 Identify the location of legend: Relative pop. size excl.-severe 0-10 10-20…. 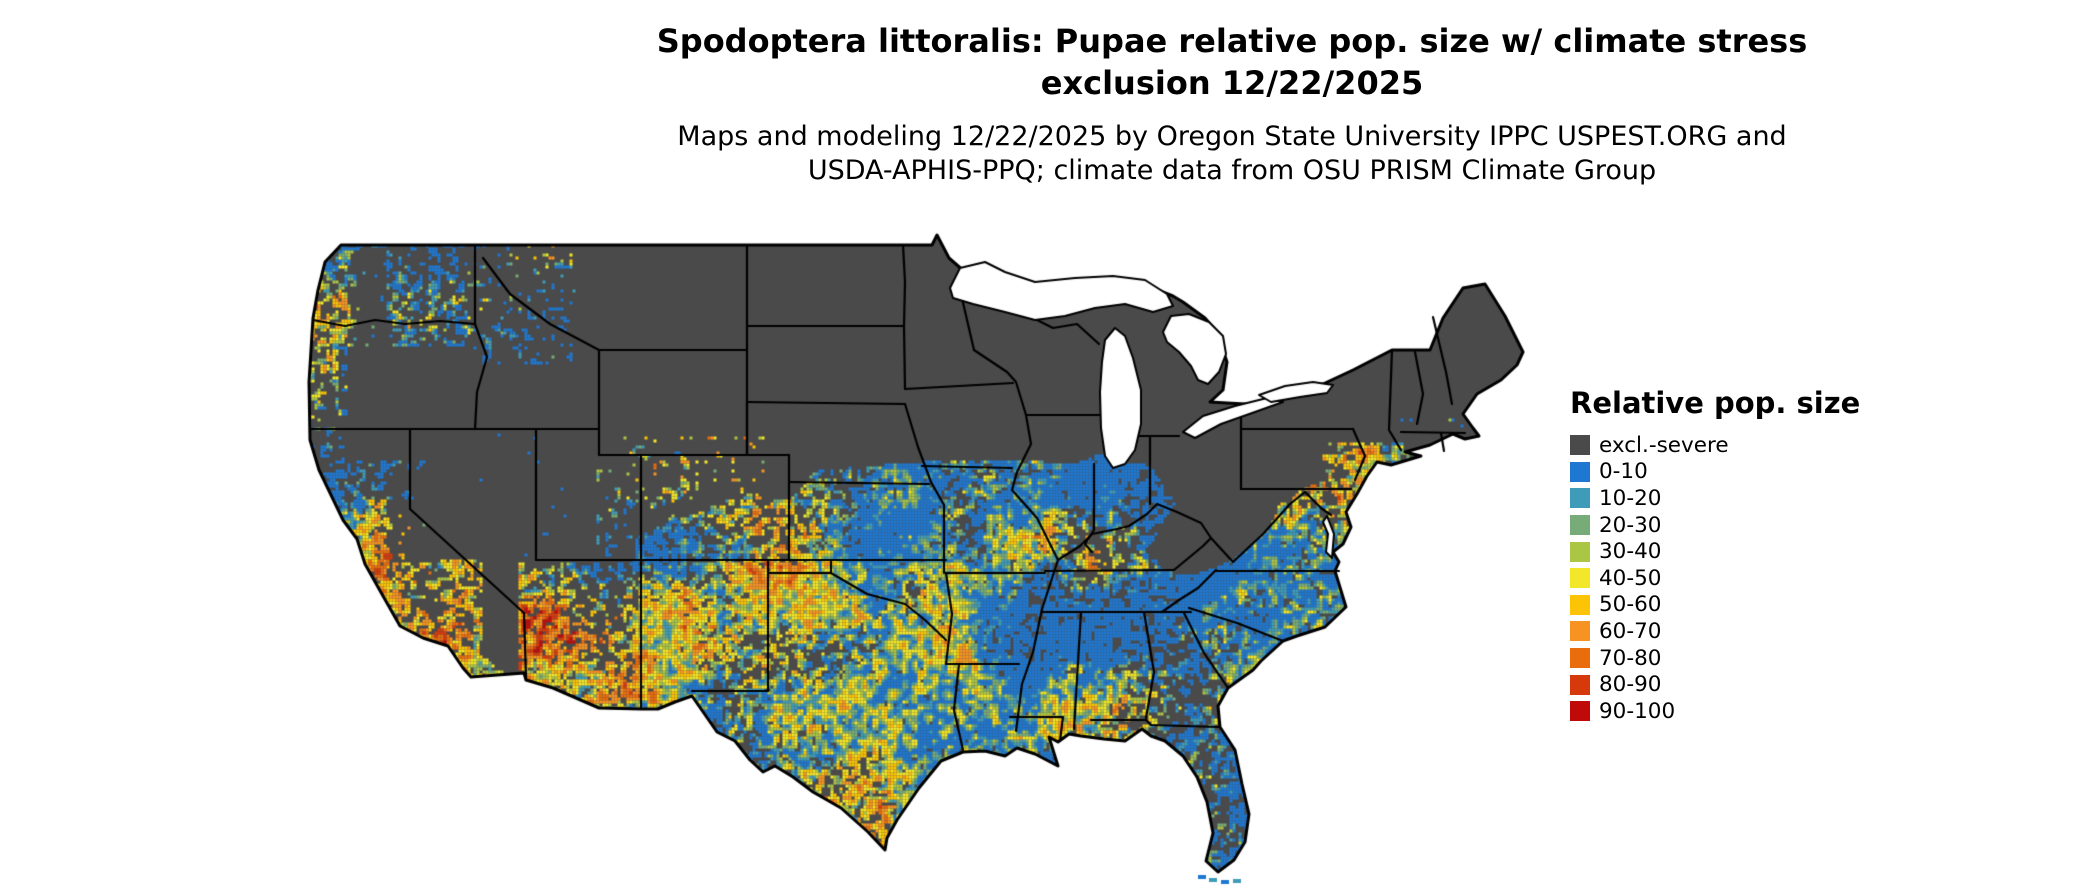
(1715, 555).